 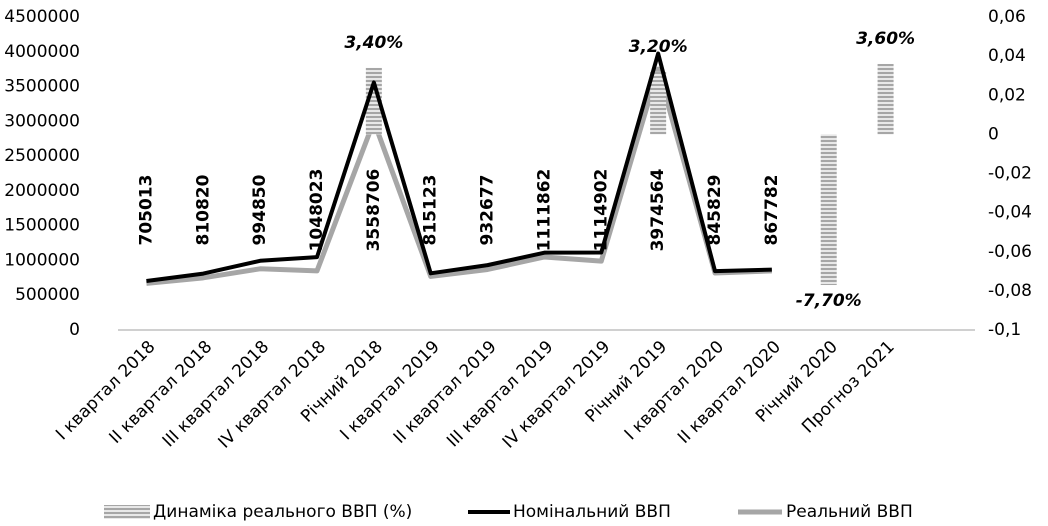 I want to click on y2-tick-label: 0, so click(x=993, y=134).